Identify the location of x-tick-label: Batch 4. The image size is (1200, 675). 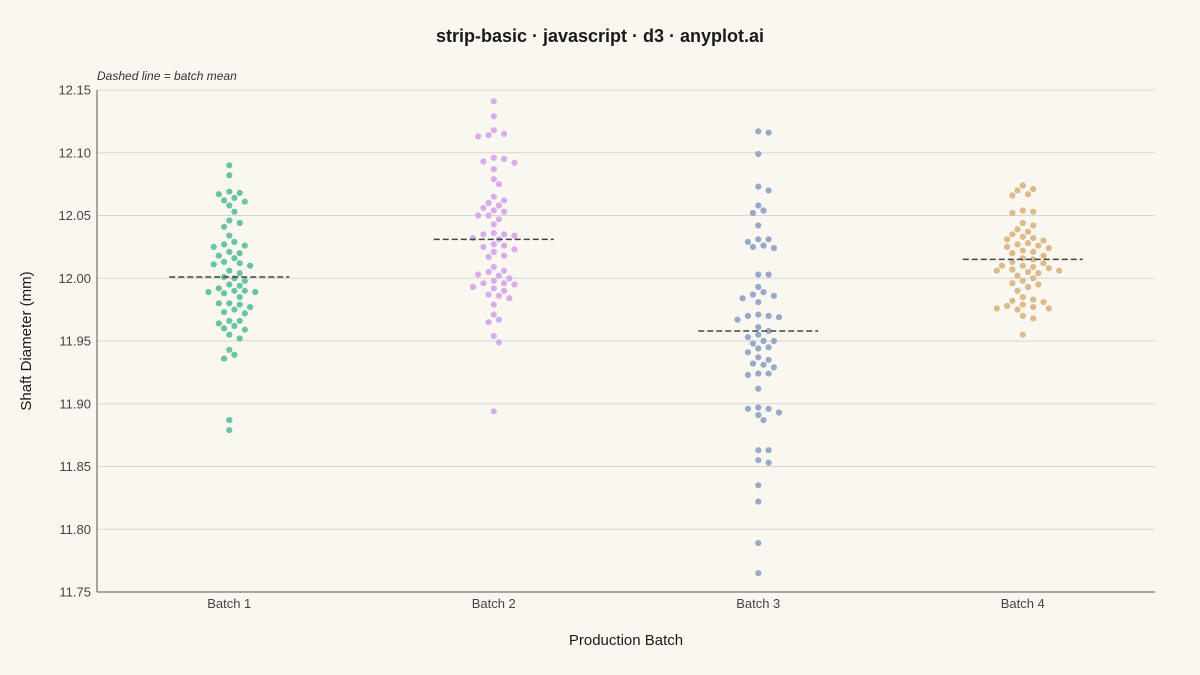
(1023, 603).